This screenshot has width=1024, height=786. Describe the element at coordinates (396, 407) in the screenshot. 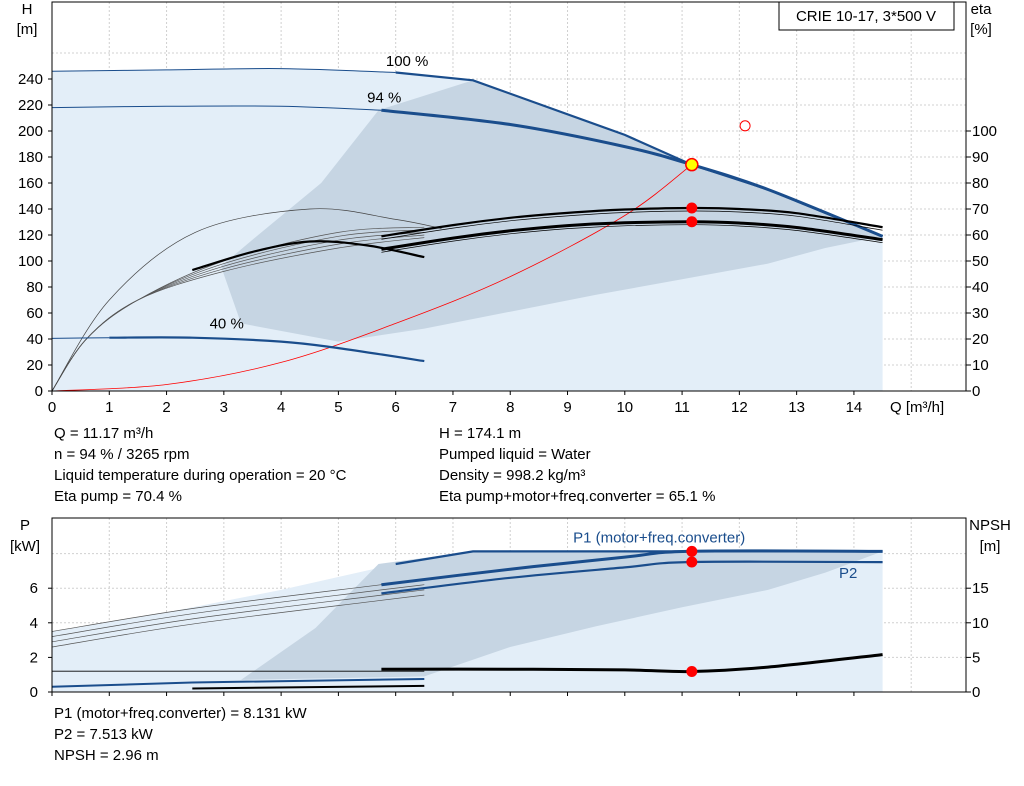

I see `x-tick-label: 6` at that location.